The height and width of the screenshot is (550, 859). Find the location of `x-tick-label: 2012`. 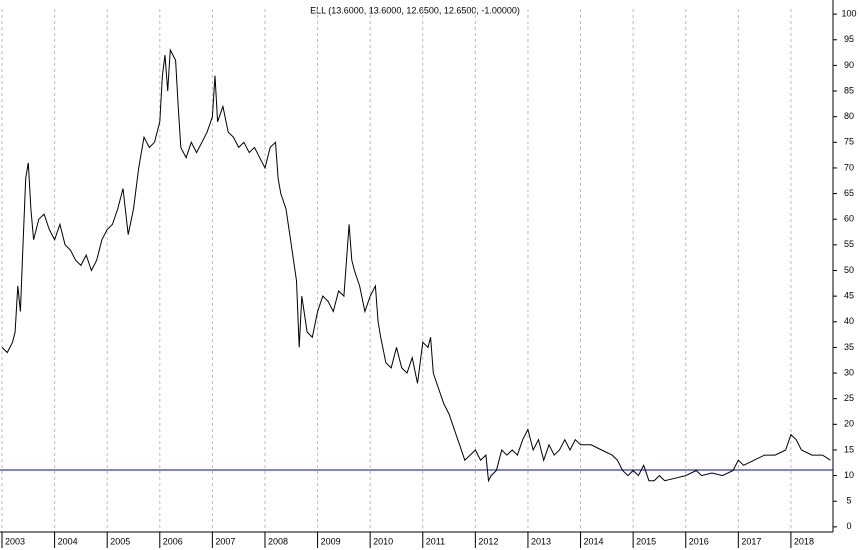

x-tick-label: 2012 is located at coordinates (488, 541).